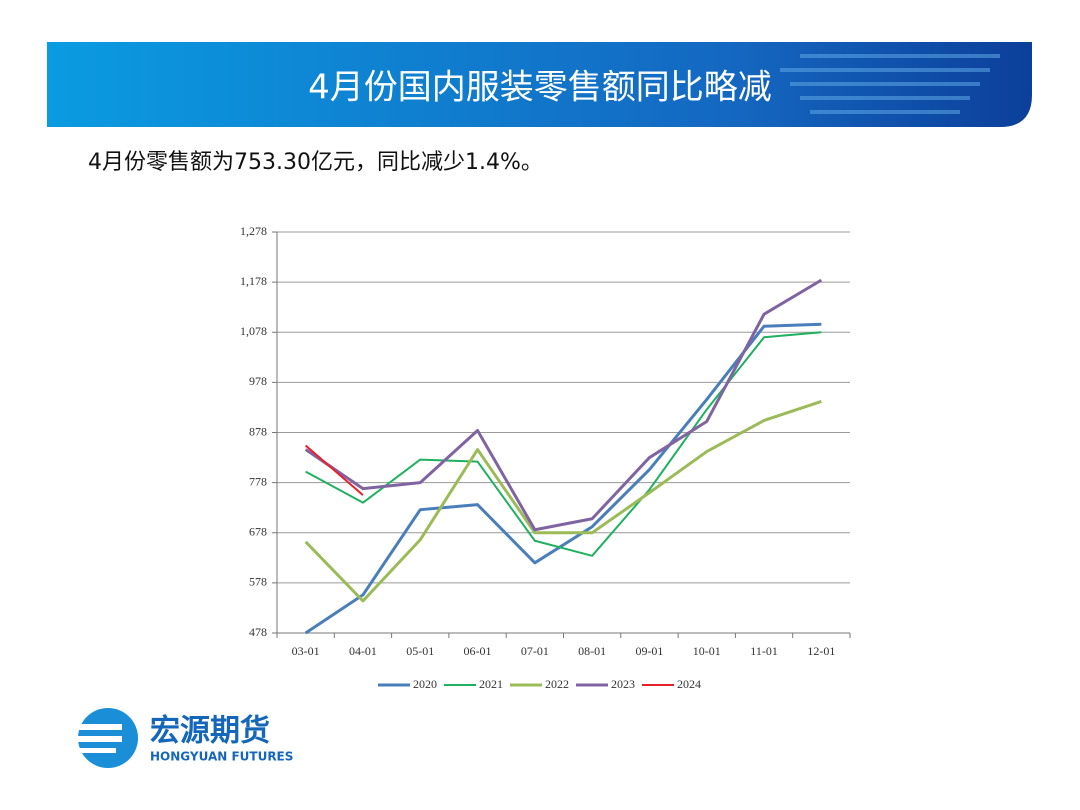 The width and height of the screenshot is (1080, 810). Describe the element at coordinates (258, 632) in the screenshot. I see `y-tick-label: 478` at that location.